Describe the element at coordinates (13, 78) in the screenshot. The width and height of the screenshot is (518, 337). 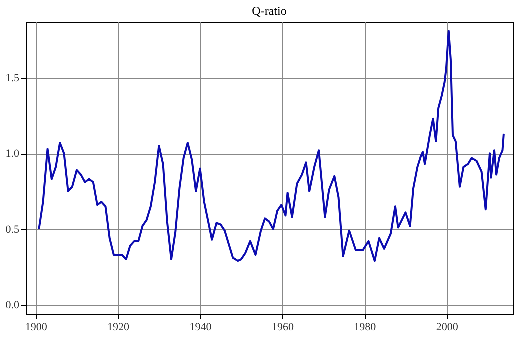
I see `y-tick-label: 1.5` at that location.